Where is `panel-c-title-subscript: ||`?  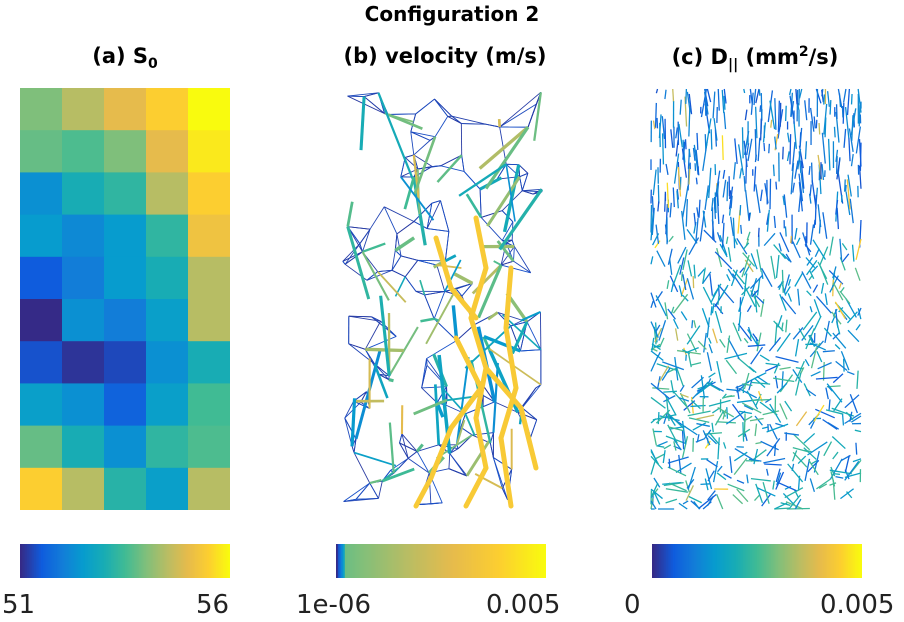 panel-c-title-subscript: || is located at coordinates (733, 65).